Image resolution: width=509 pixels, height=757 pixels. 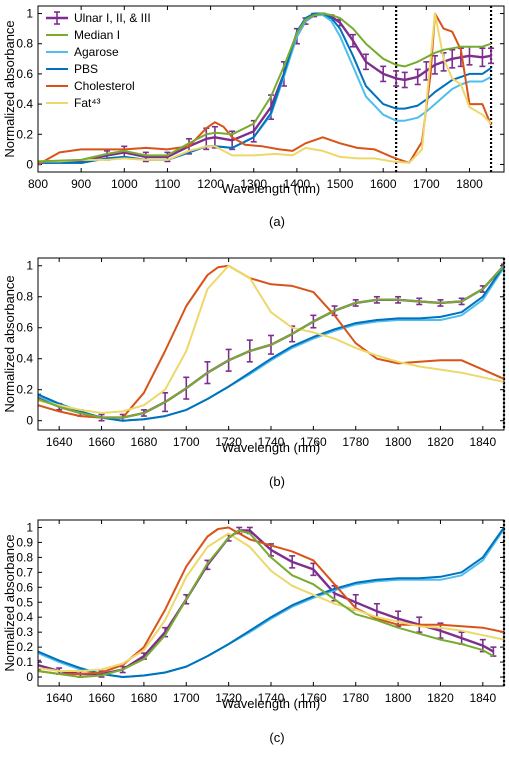 I want to click on legend-label: Median I, so click(x=97, y=35).